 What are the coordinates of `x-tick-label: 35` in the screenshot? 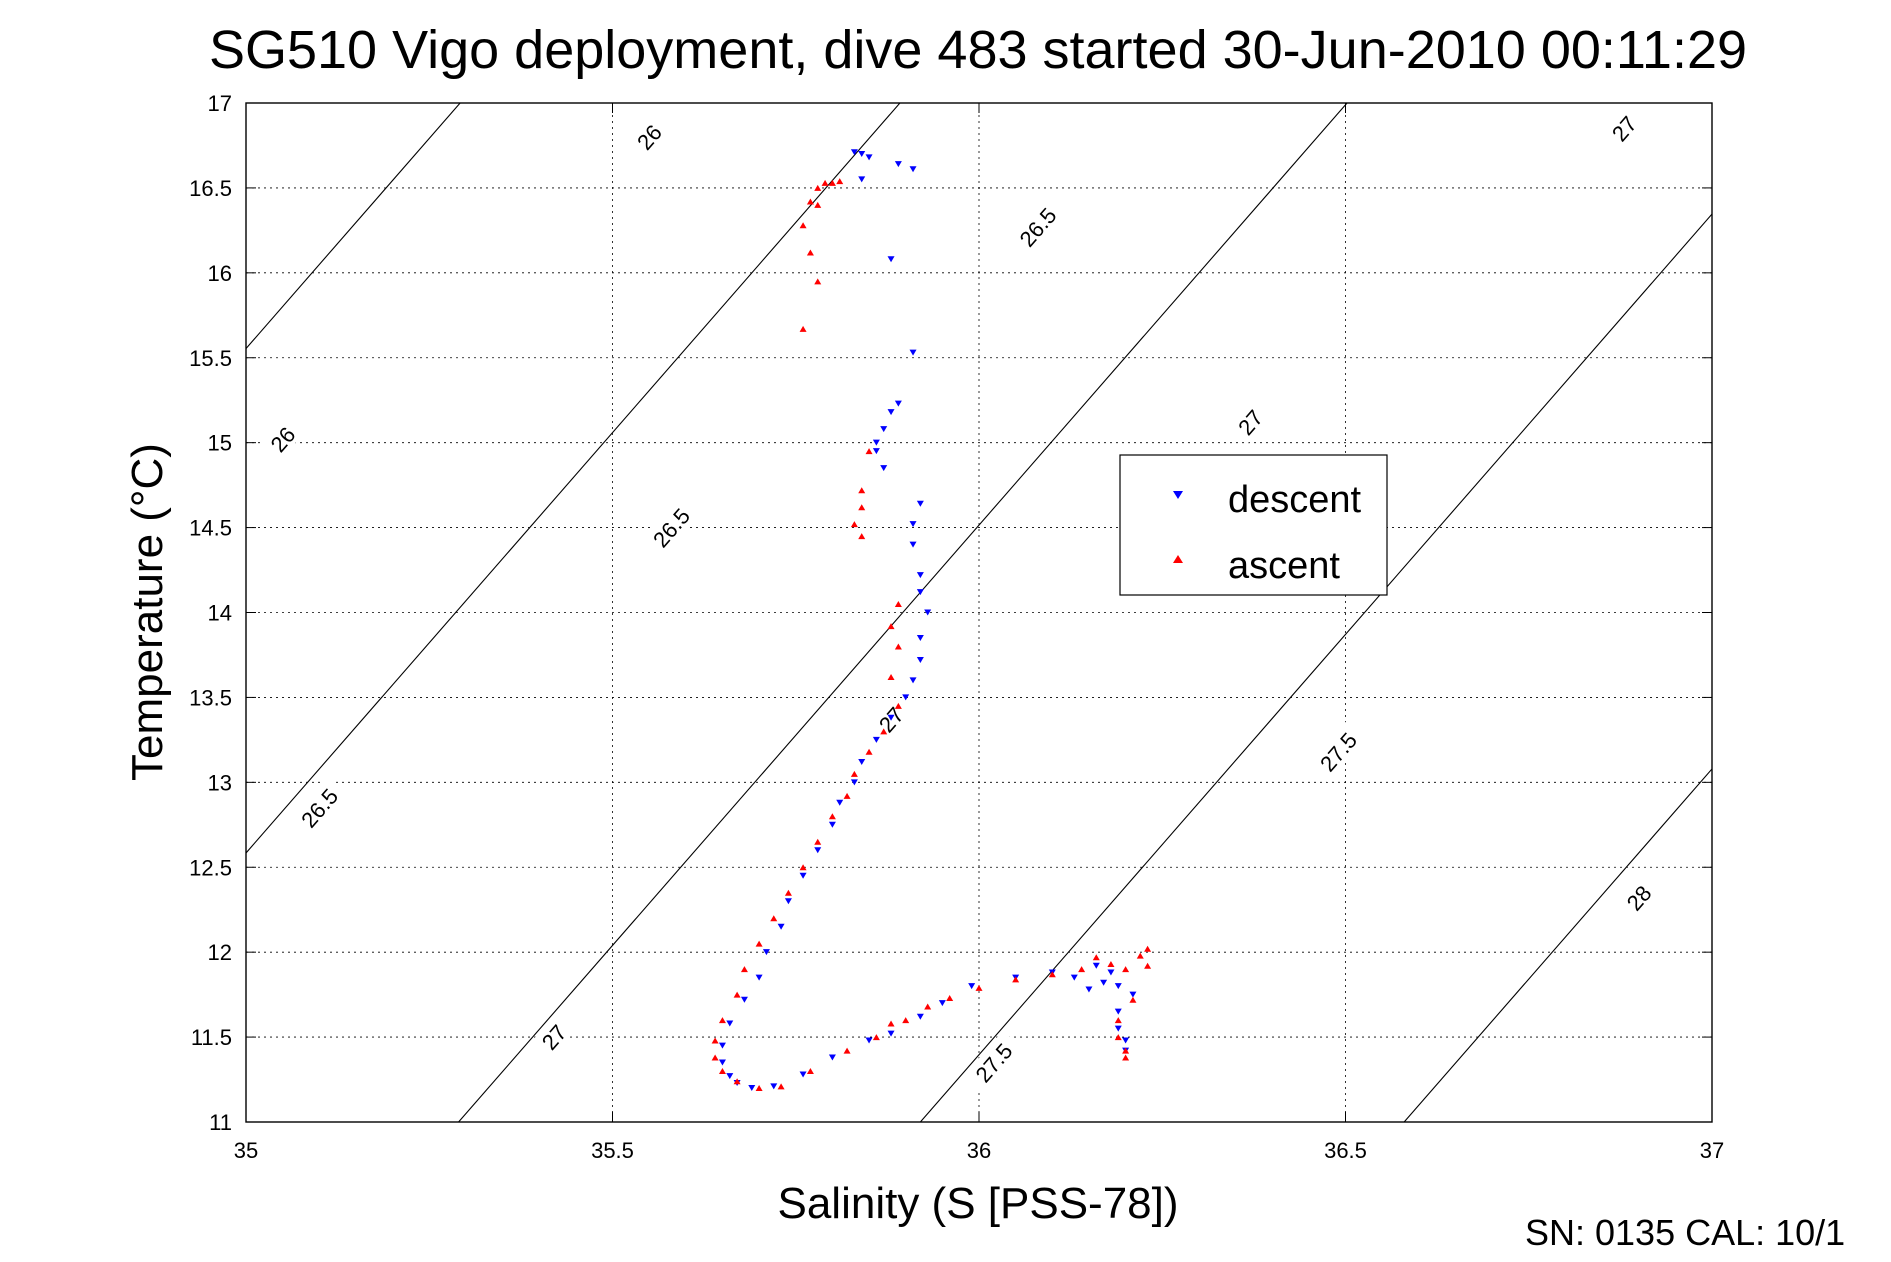 It's located at (246, 1150).